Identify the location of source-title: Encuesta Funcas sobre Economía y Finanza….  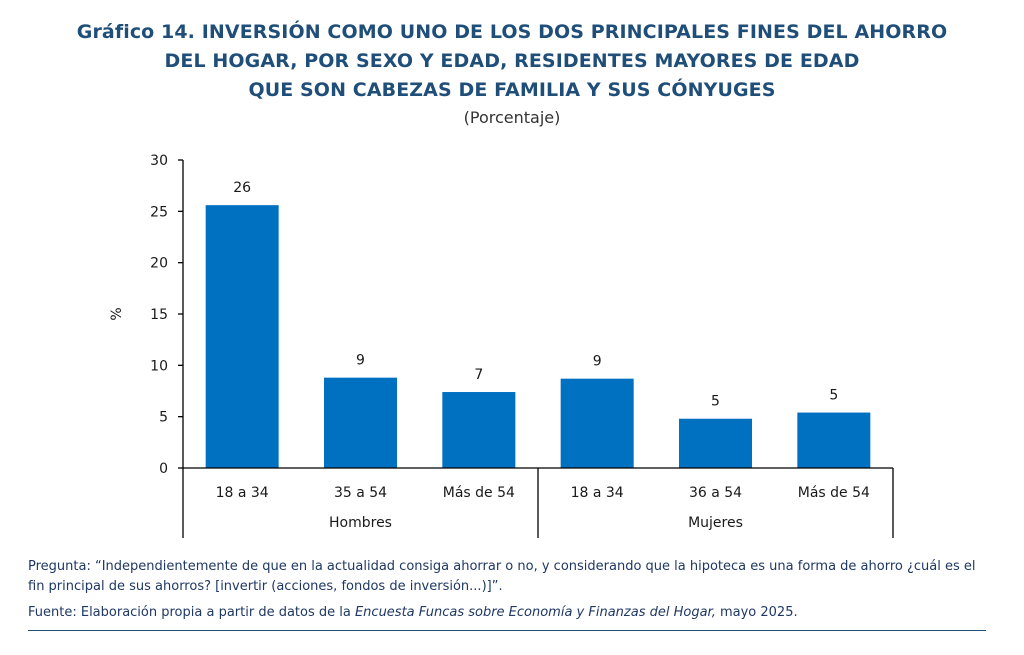
(535, 612).